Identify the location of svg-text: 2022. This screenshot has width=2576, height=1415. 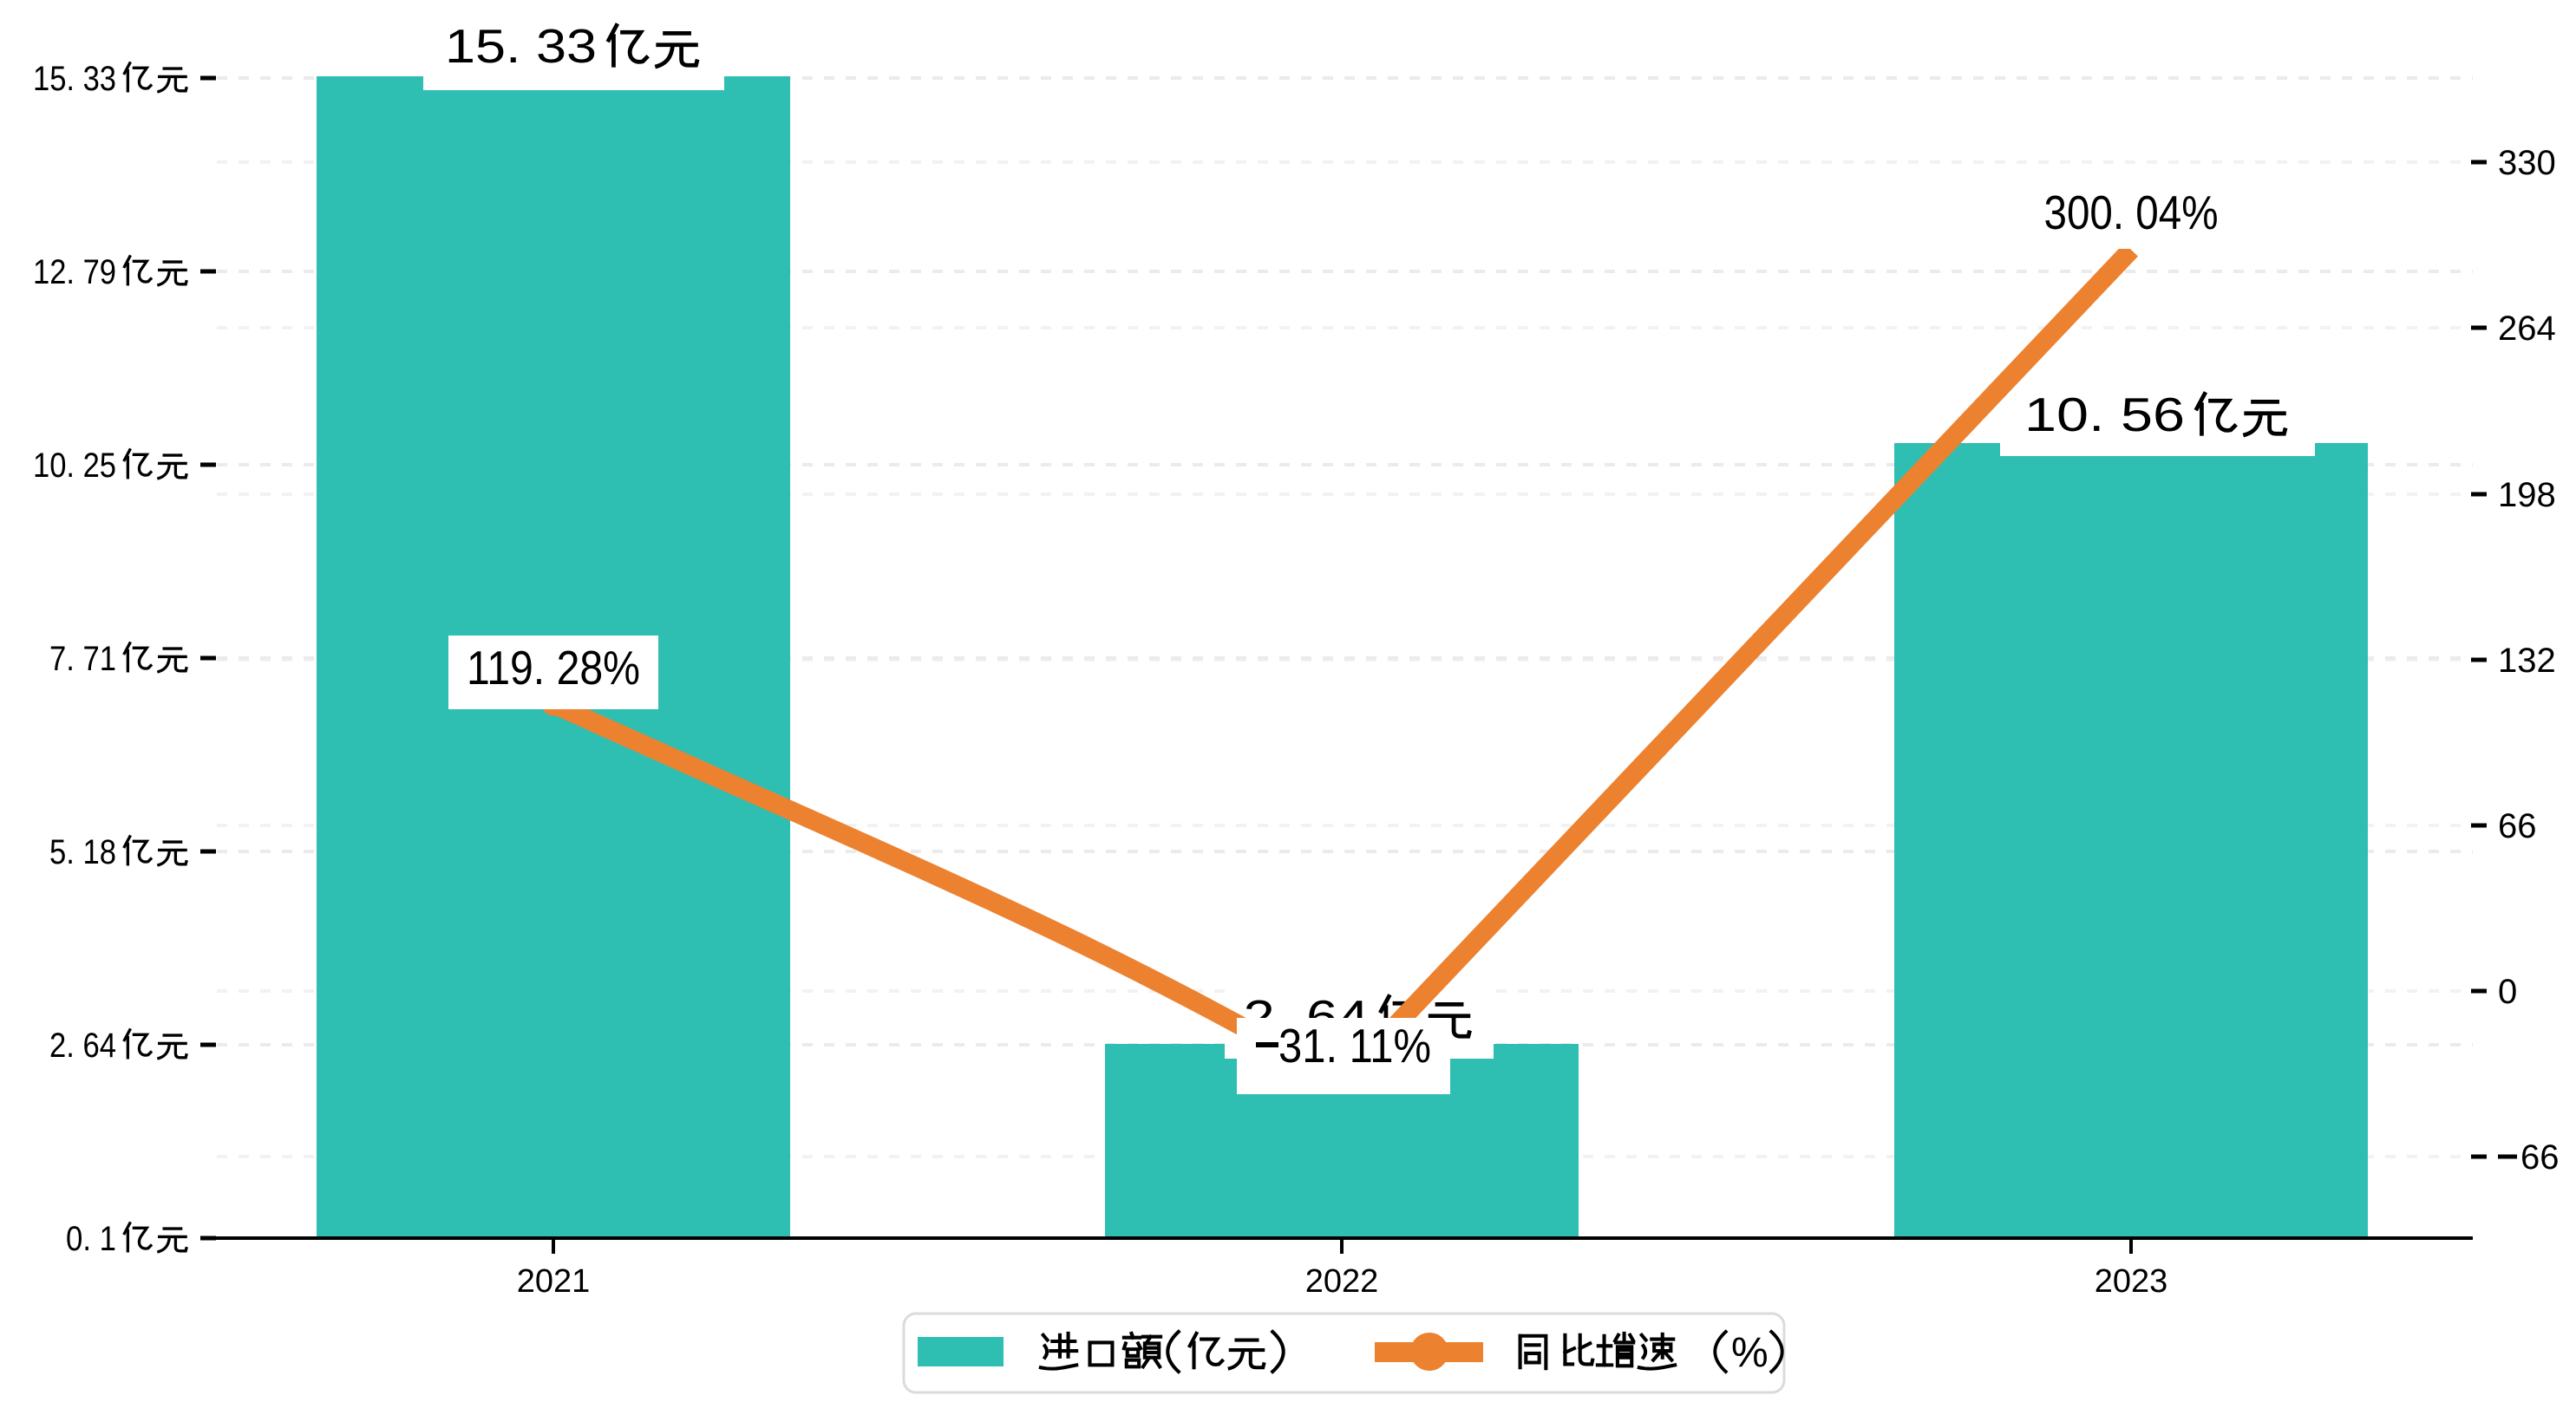
(1342, 1281).